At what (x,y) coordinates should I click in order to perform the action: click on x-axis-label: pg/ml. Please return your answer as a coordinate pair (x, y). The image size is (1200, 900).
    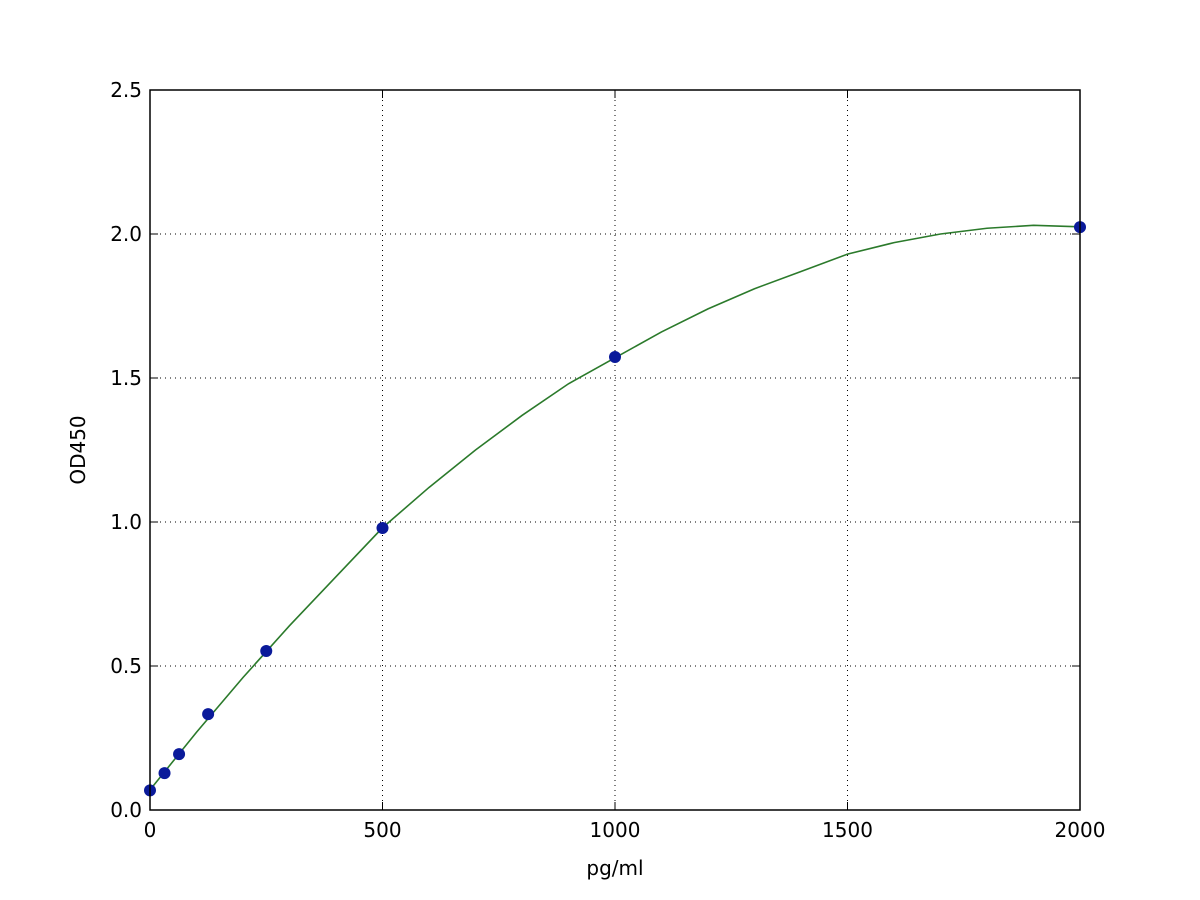
    Looking at the image, I should click on (614, 868).